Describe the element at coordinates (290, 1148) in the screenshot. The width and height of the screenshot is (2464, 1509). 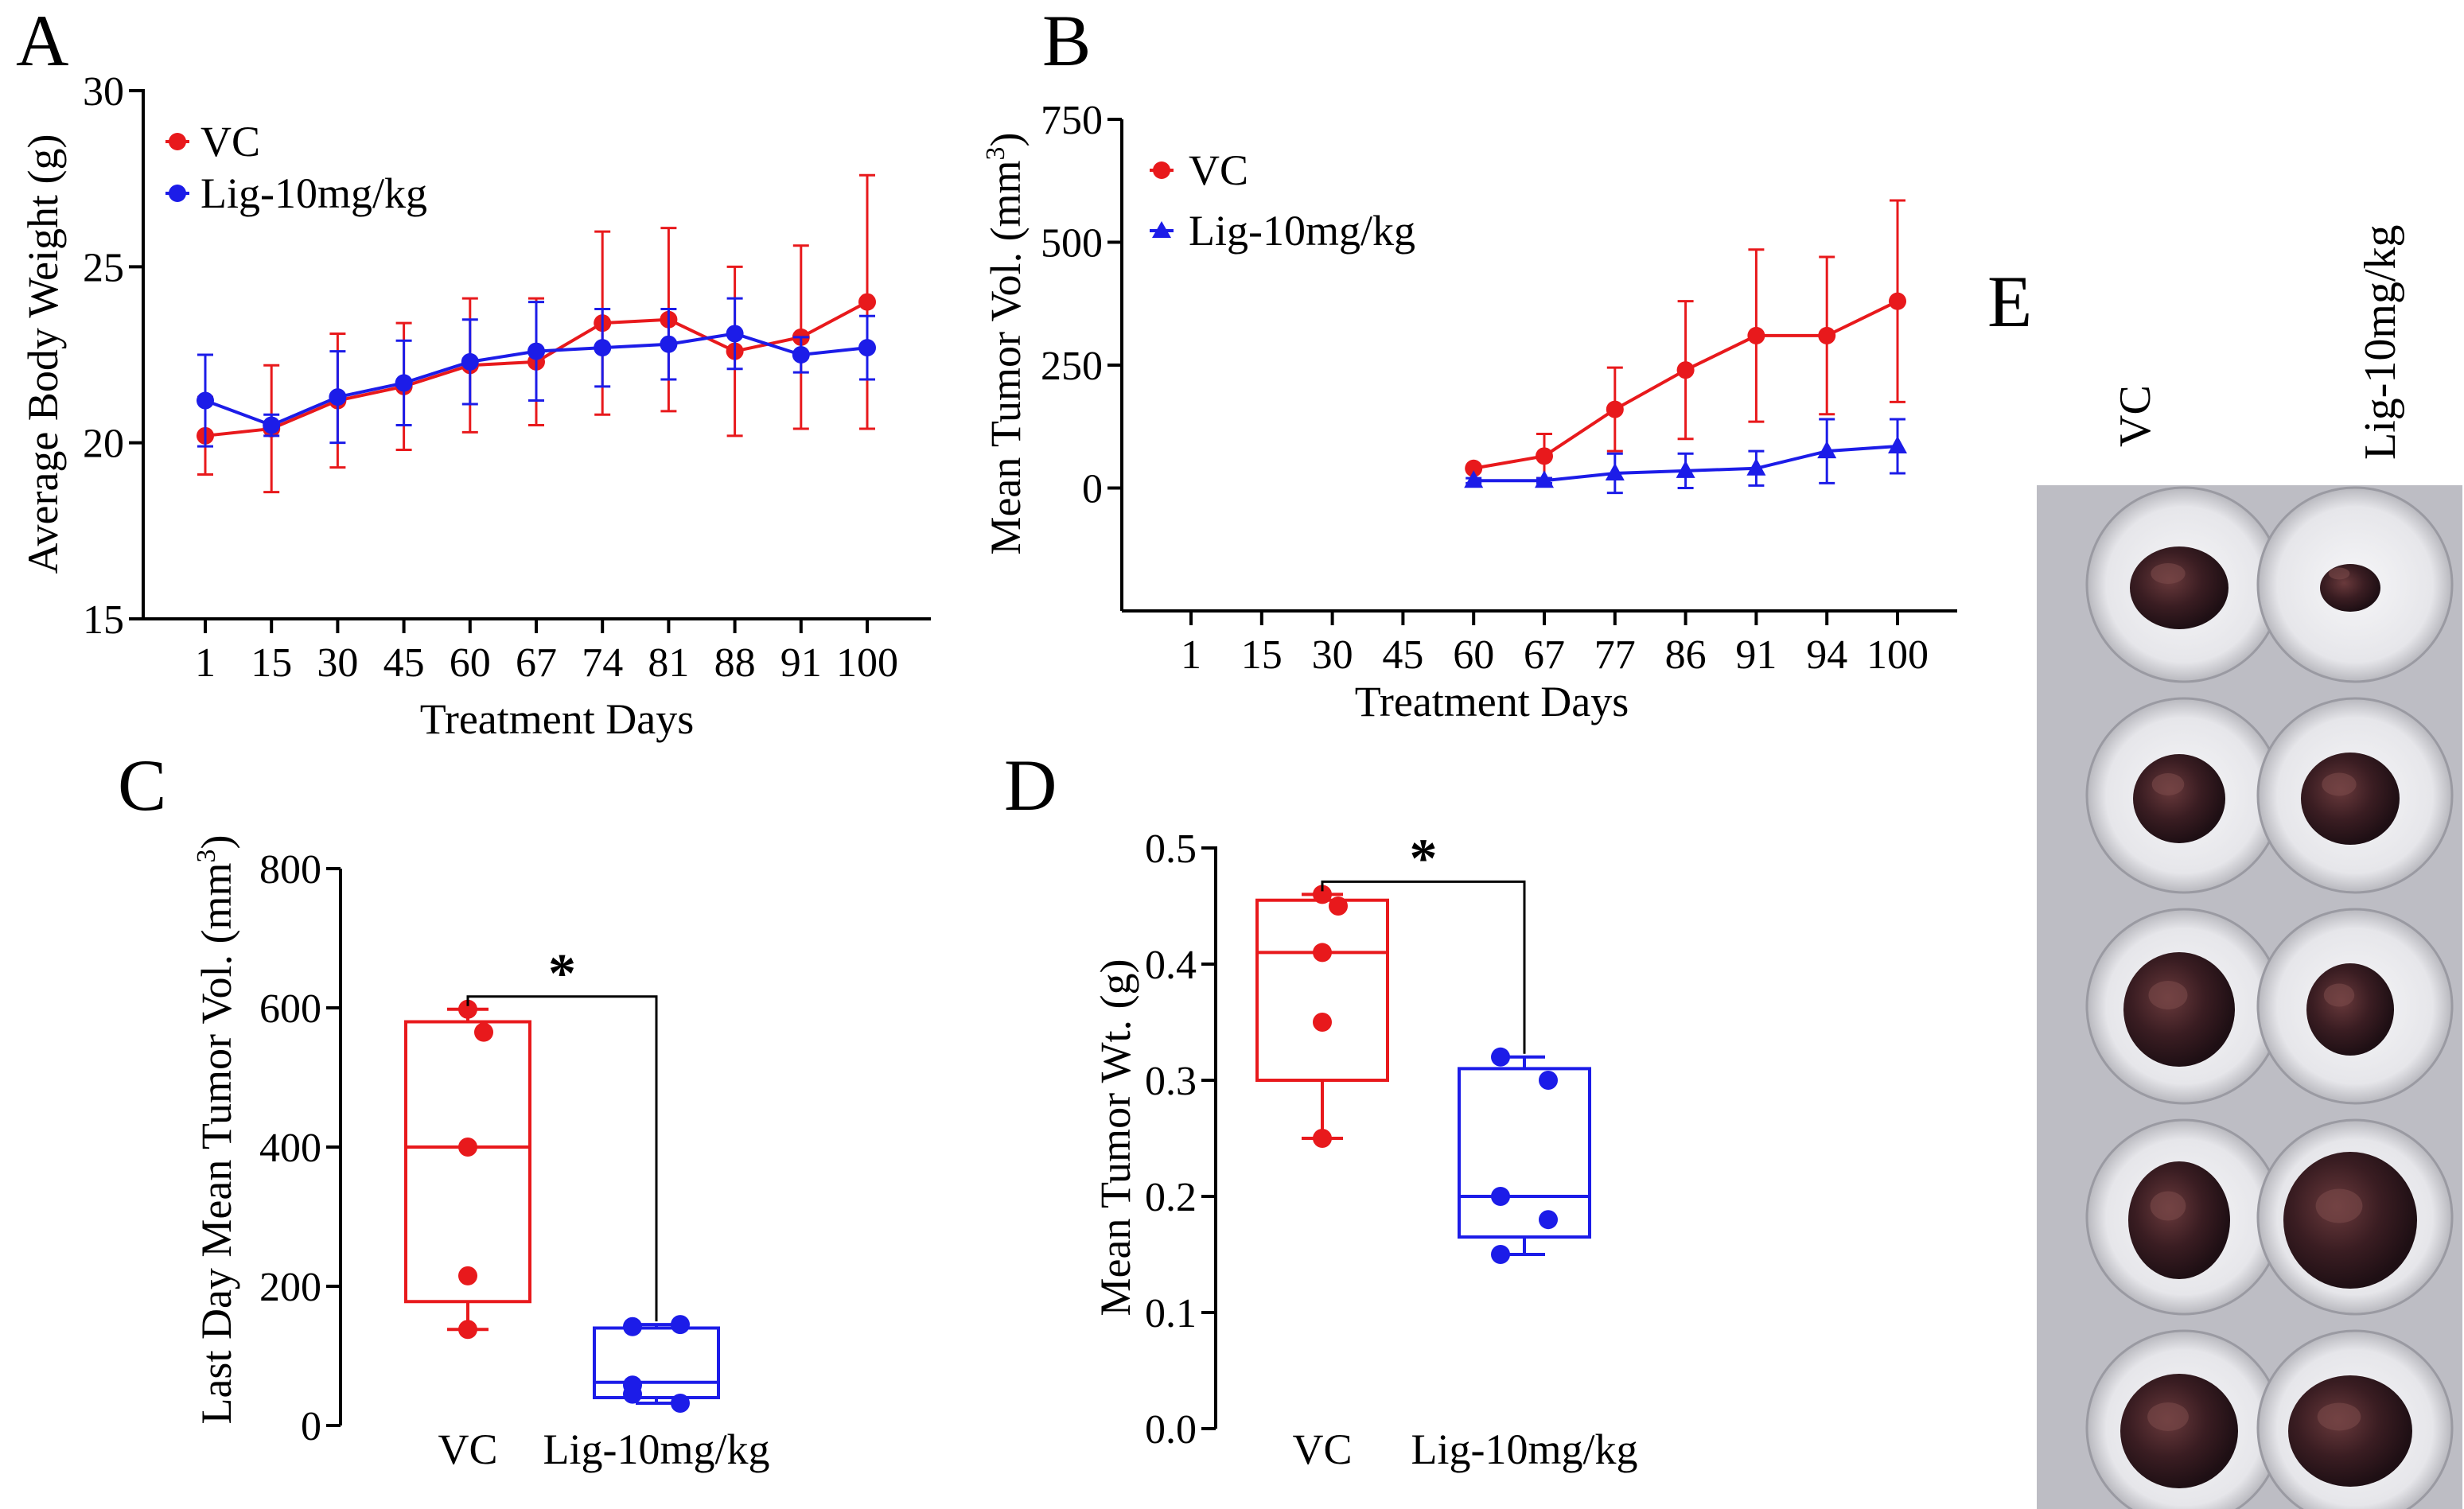
I see `panel-c-y-tick-label: 400` at that location.